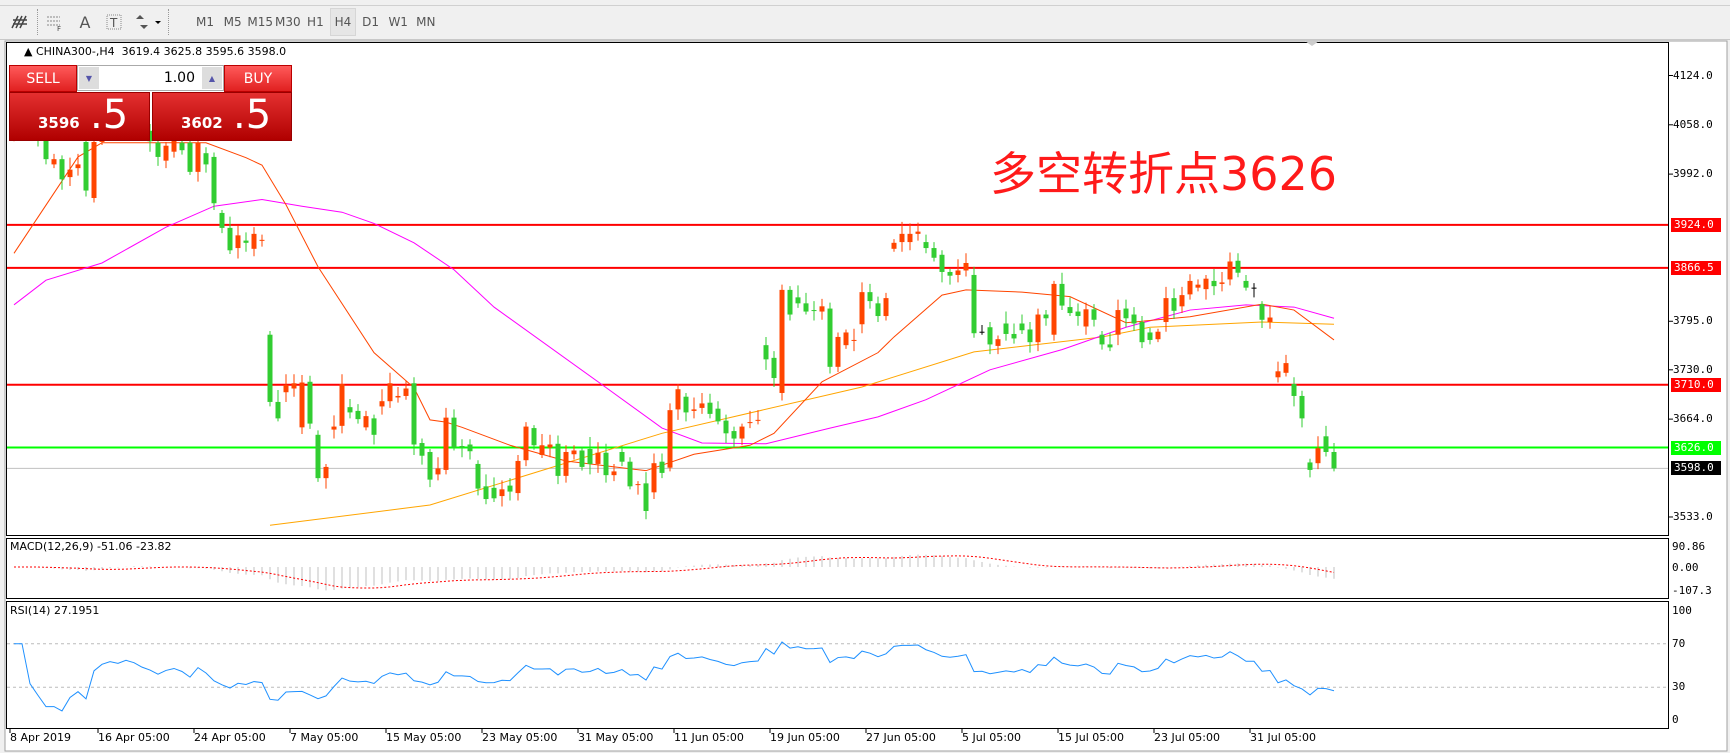 The image size is (1730, 753). What do you see at coordinates (75, 51) in the screenshot?
I see `chart-symbol: CHINA300-,H4` at bounding box center [75, 51].